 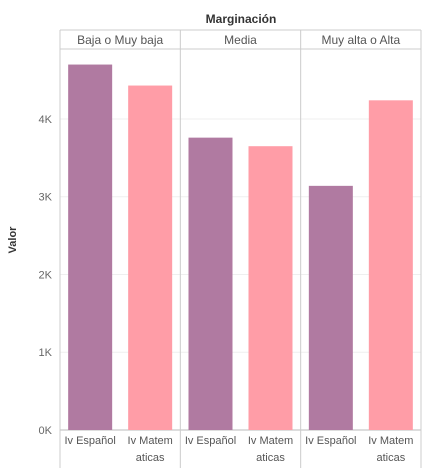 What do you see at coordinates (46, 198) in the screenshot?
I see `y-tick-label: 3K` at bounding box center [46, 198].